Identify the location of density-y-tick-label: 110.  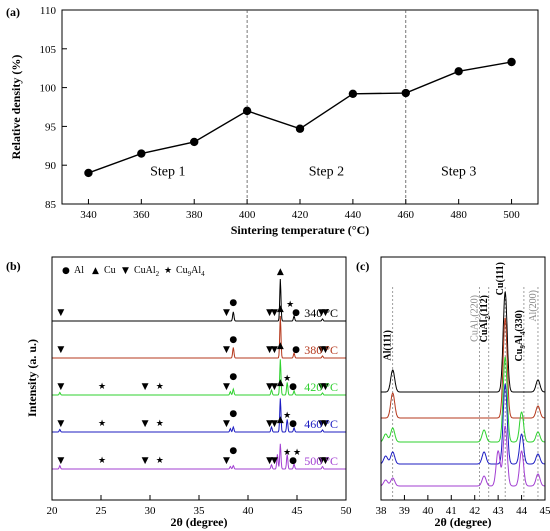
(48, 11).